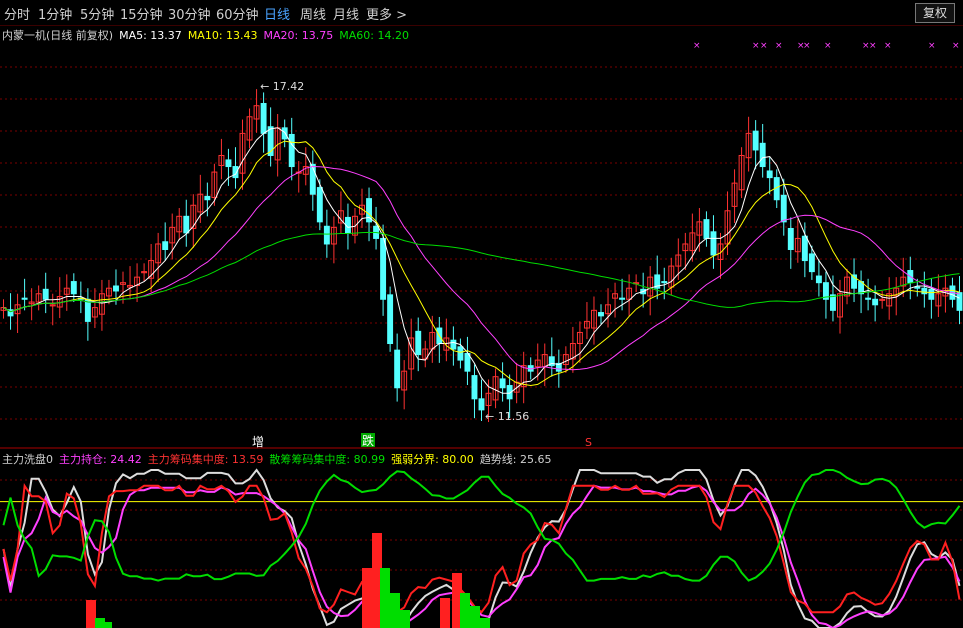  I want to click on tab-4: 30分钟, so click(189, 15).